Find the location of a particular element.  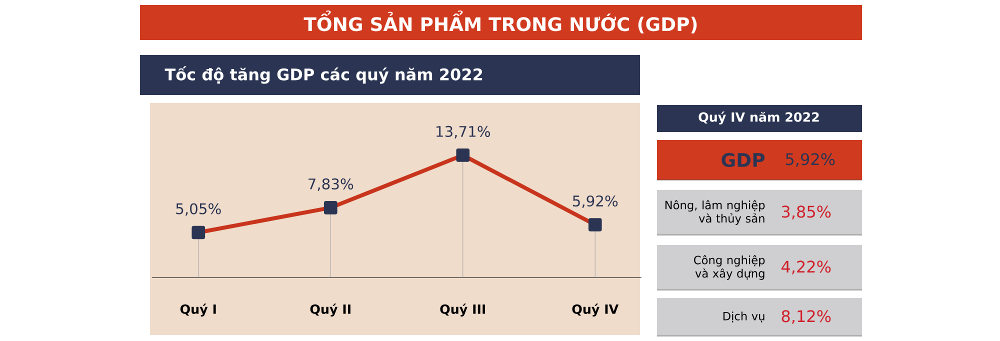

data-label: 13,71% is located at coordinates (463, 132).